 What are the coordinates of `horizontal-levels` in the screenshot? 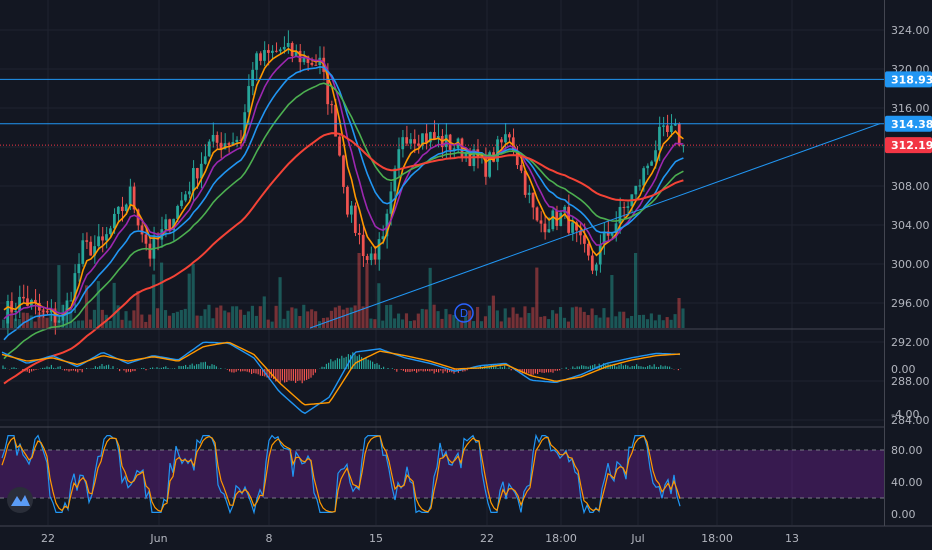 It's located at (442, 112).